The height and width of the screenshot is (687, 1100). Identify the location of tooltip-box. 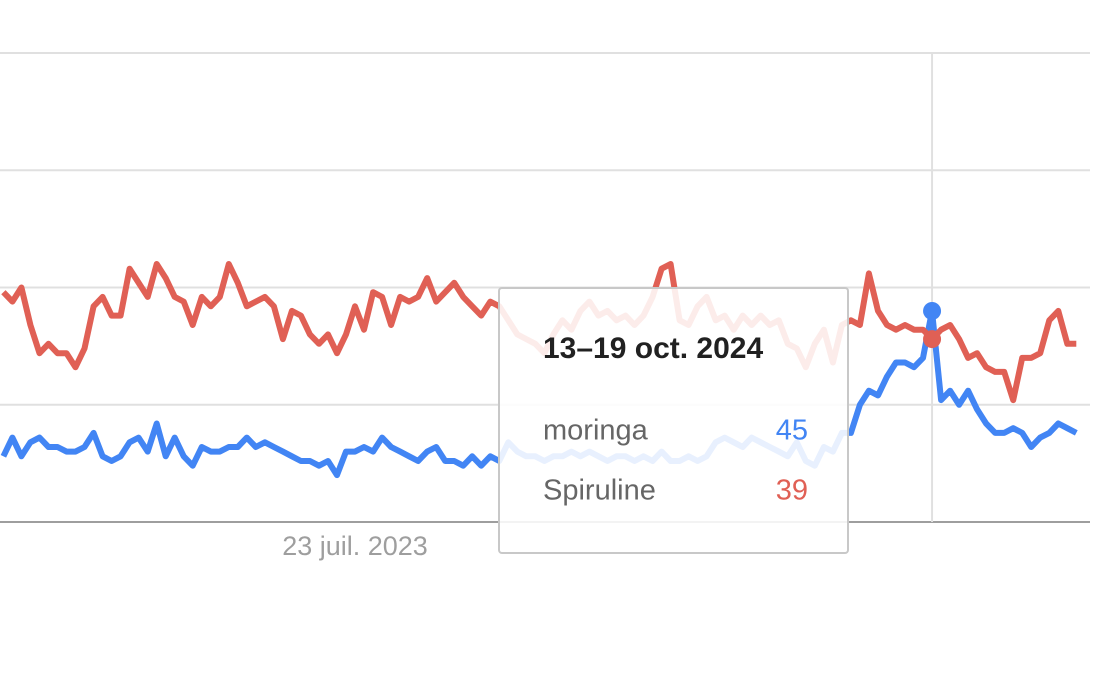
(673, 420).